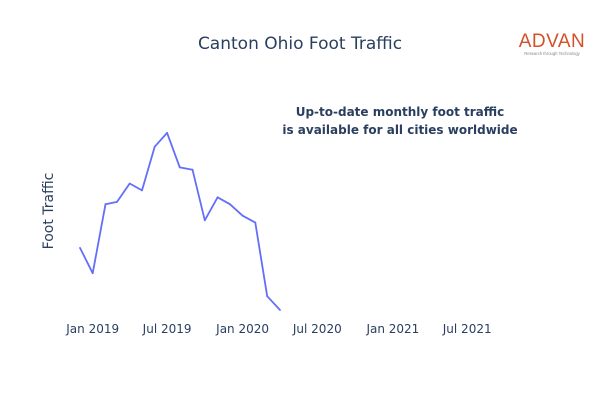 The image size is (600, 400). I want to click on annotation-line-1: Up-to-date monthly foot traffic, so click(400, 112).